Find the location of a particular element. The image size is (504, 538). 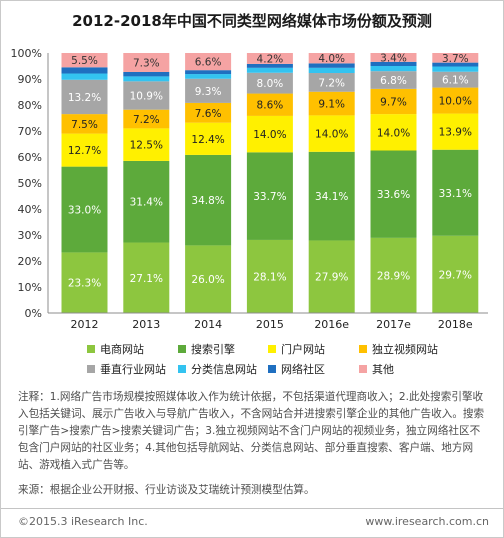

data-label: 33.7% is located at coordinates (269, 197).